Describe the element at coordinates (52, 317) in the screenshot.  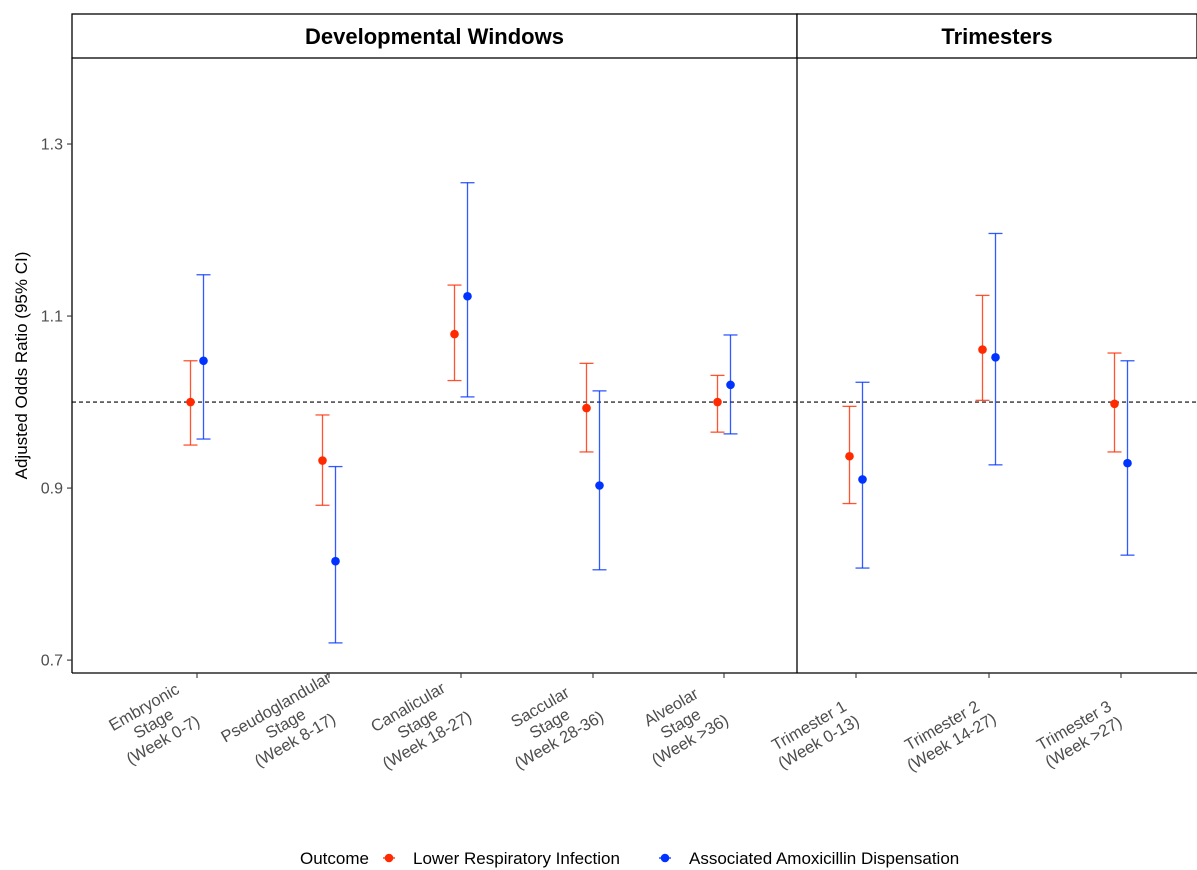
I see `y-tick-label: 1.1` at that location.